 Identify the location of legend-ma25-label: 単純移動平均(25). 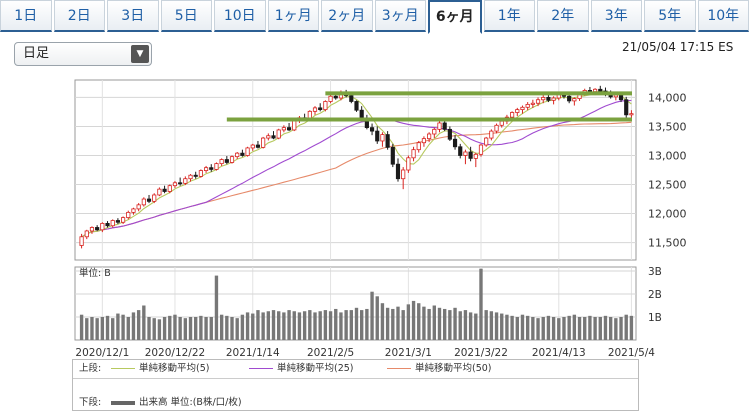
(315, 368).